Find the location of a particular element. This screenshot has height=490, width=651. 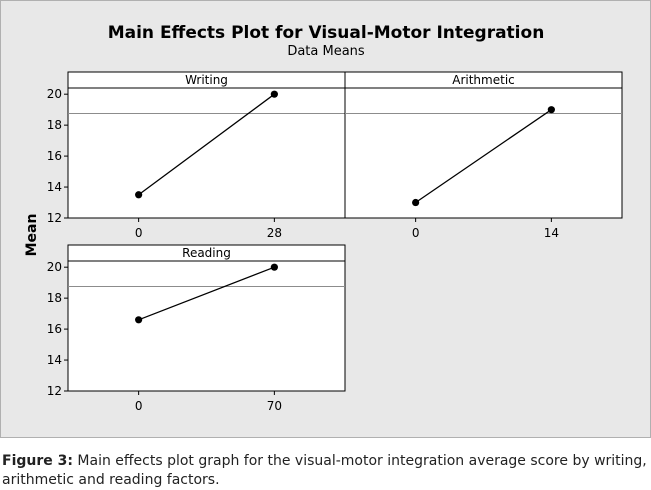

series-line-reading is located at coordinates (206, 293).